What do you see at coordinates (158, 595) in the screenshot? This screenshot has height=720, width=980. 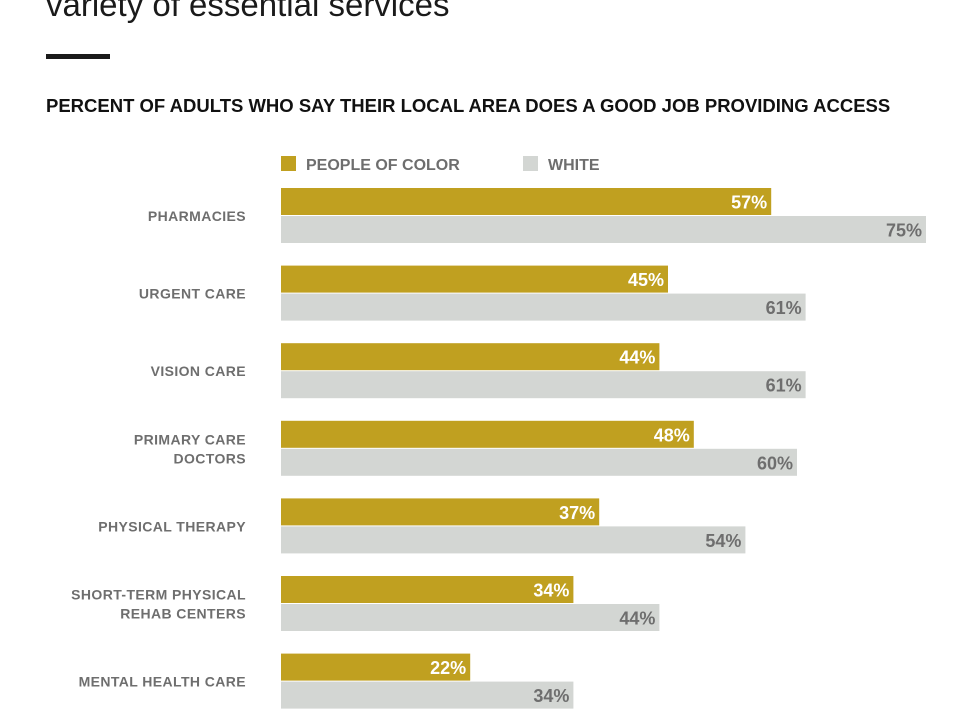 I see `category-label-6-line-1: SHORT-TERM PHYSICAL` at bounding box center [158, 595].